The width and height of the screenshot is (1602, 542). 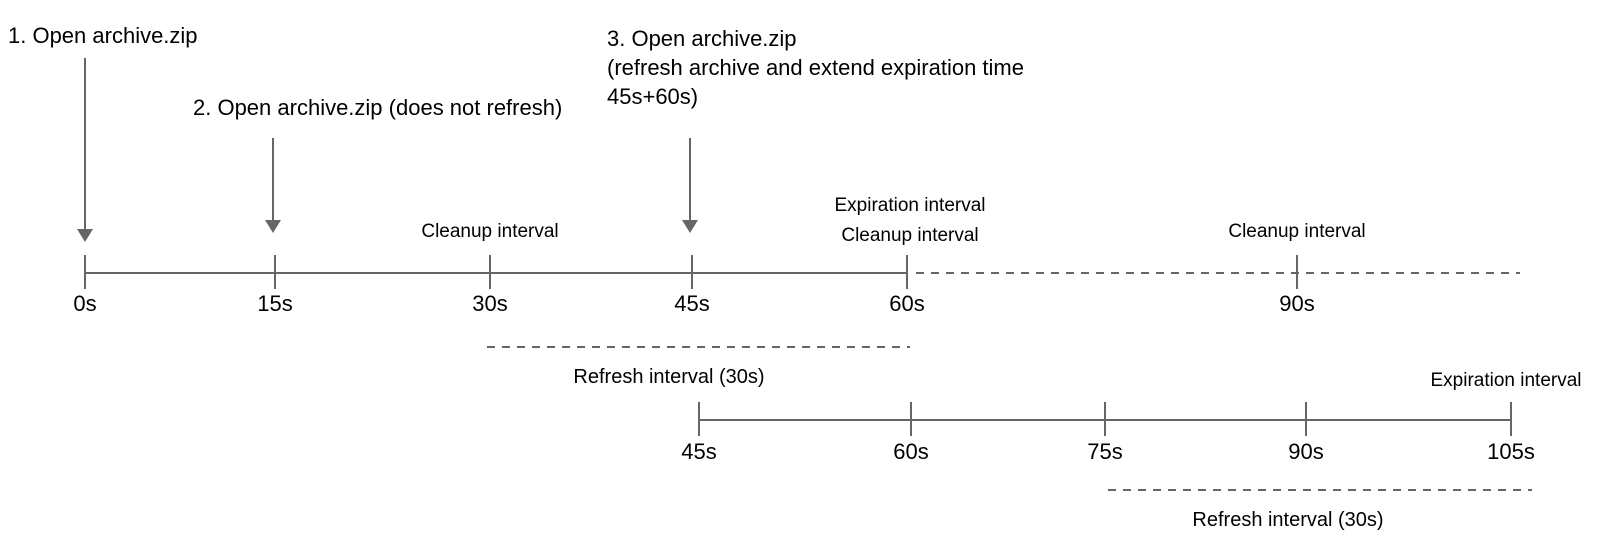 I want to click on event-2-arrow, so click(x=273, y=179).